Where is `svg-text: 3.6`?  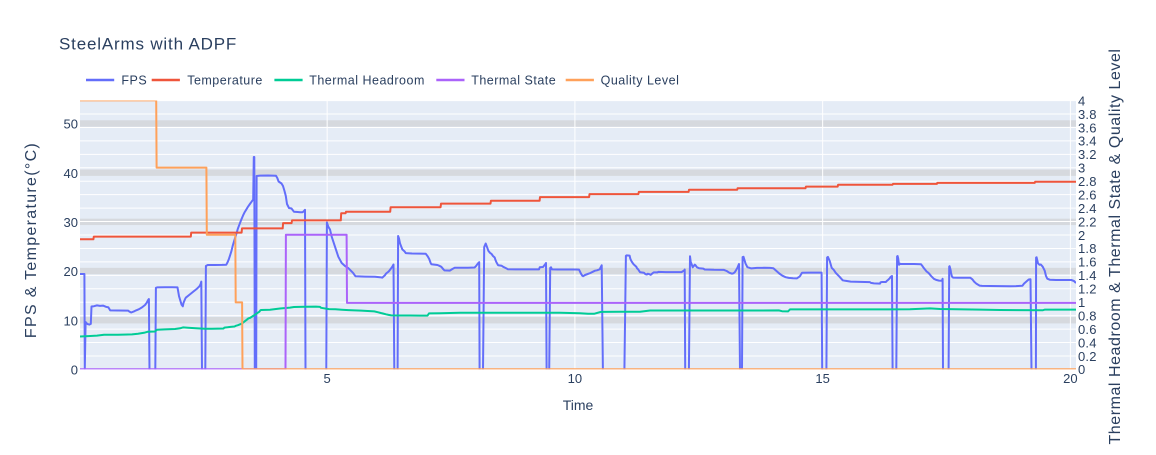
svg-text: 3.6 is located at coordinates (1087, 127).